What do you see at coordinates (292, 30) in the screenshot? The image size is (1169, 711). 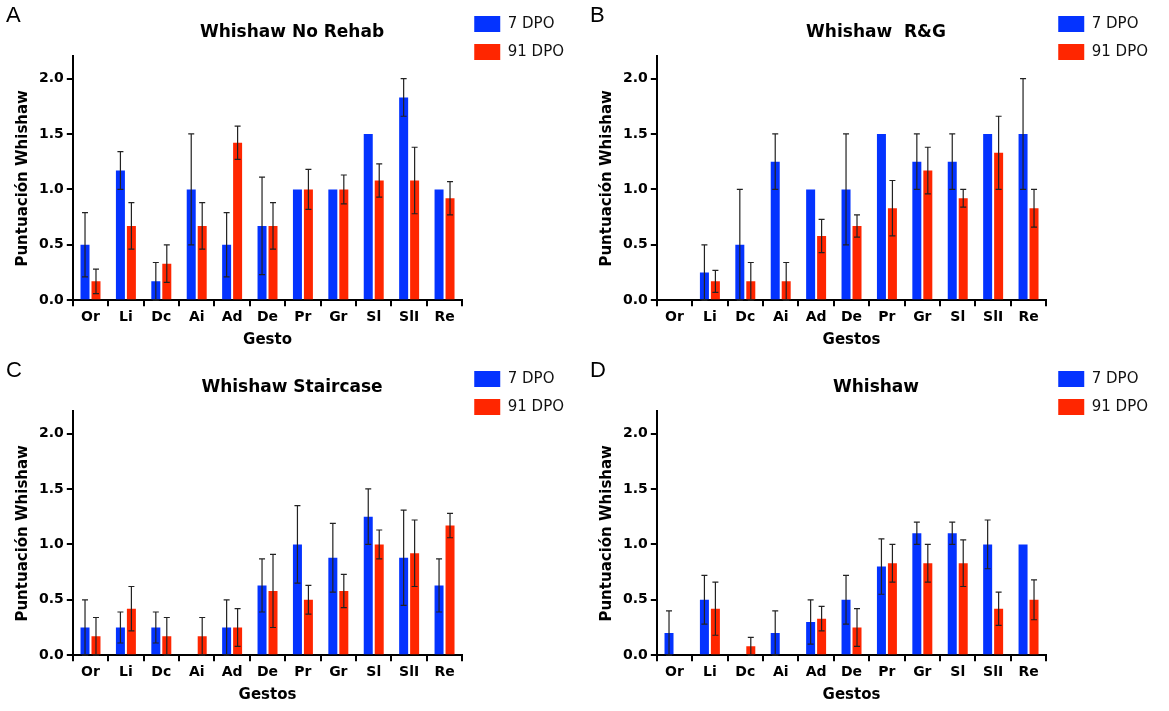 I see `chart-title: Whishaw No Rehab` at bounding box center [292, 30].